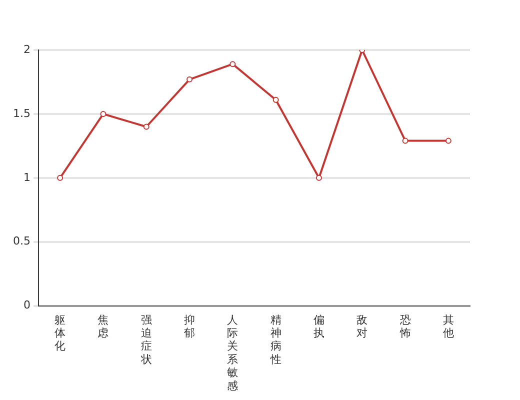 The width and height of the screenshot is (520, 400). What do you see at coordinates (60, 333) in the screenshot?
I see `x-tick-label: 躯体化` at bounding box center [60, 333].